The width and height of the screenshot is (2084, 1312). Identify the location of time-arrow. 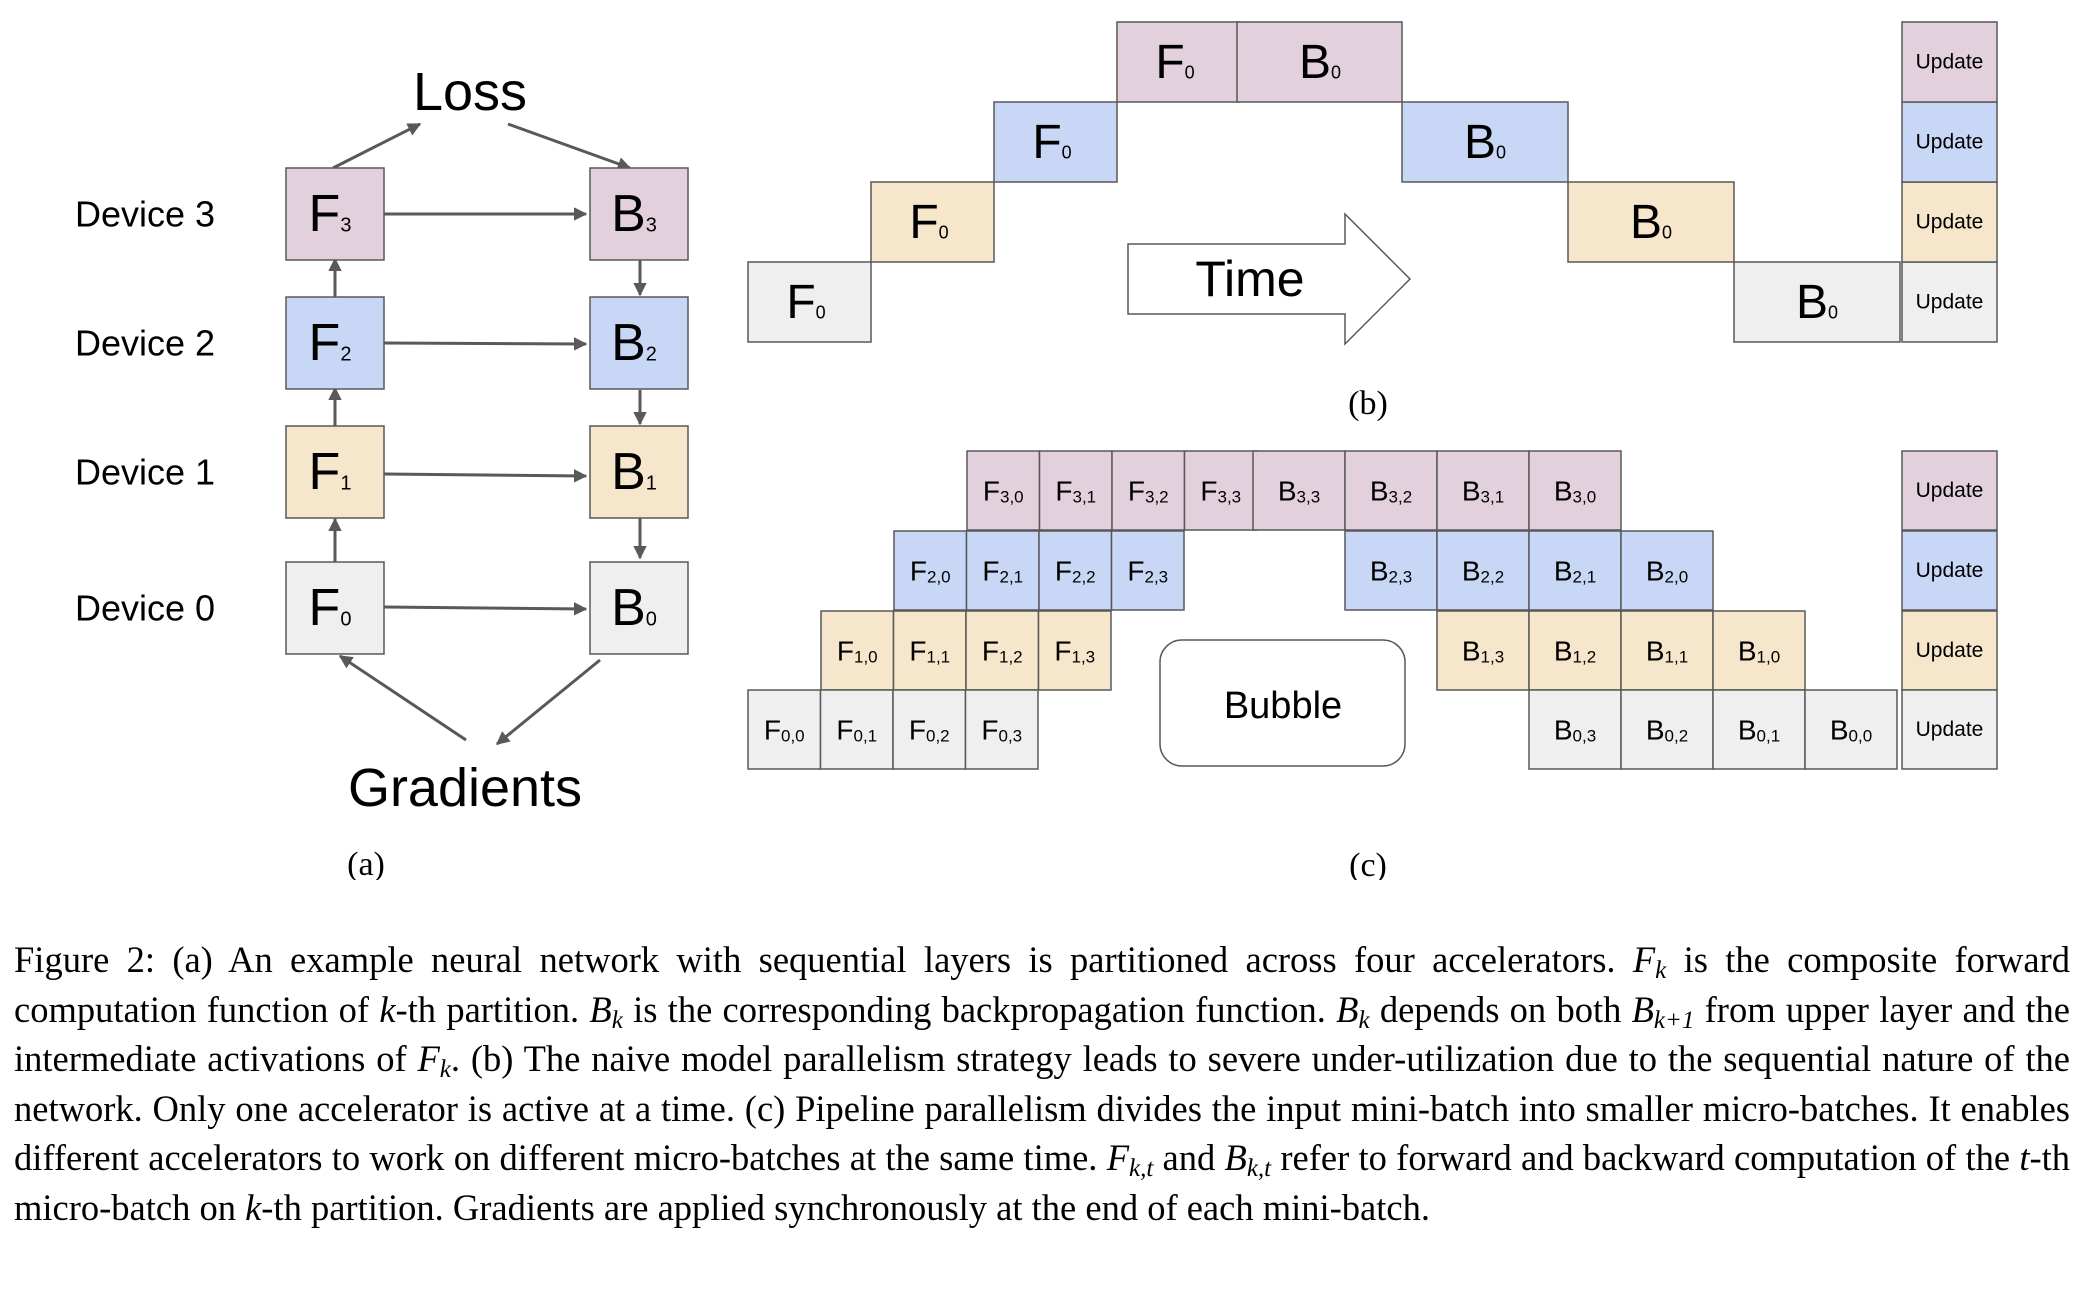
(1269, 279).